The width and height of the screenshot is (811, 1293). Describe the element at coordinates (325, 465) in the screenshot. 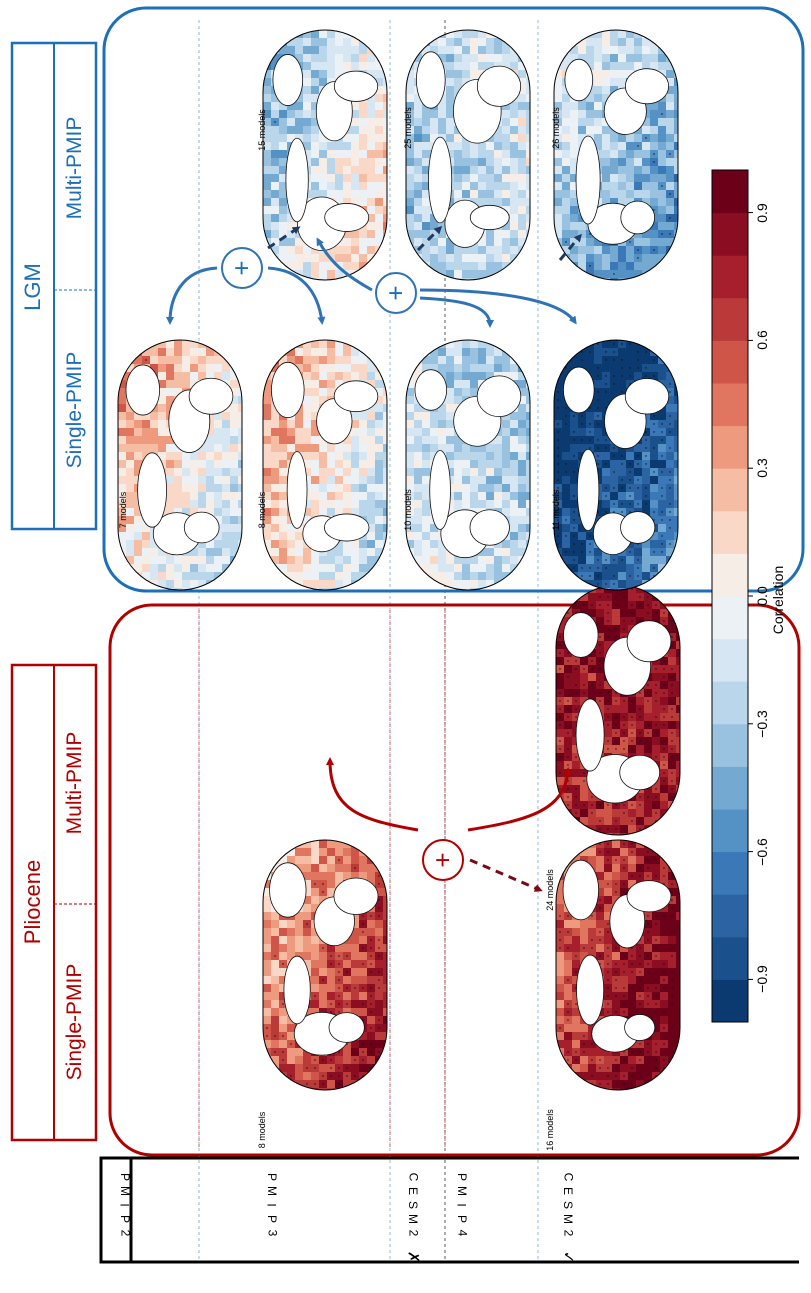

I see `map-lgm-pmip3-single` at that location.